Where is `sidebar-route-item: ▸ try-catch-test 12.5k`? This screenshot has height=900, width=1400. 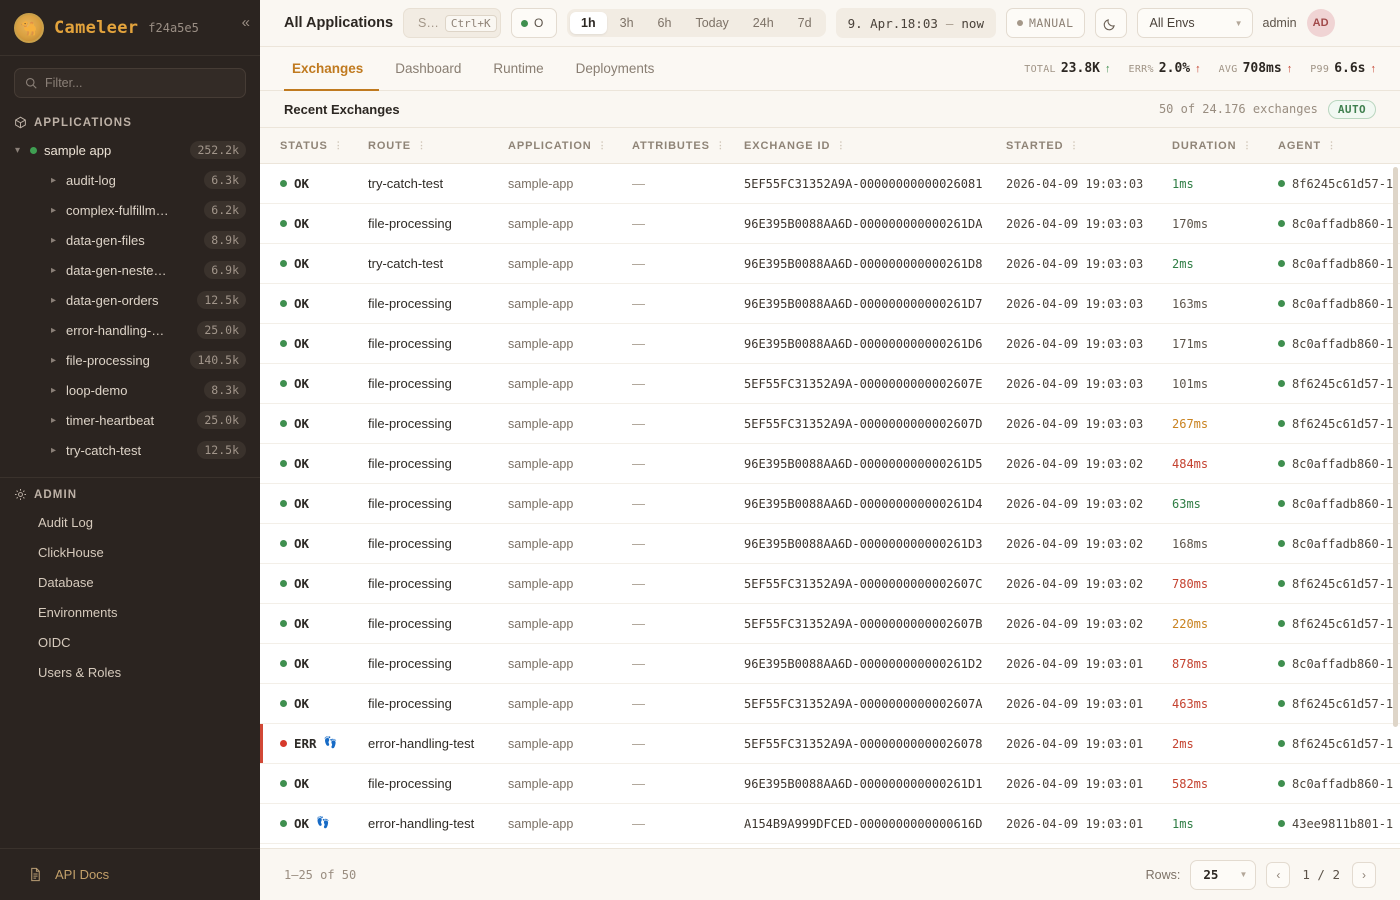 sidebar-route-item: ▸ try-catch-test 12.5k is located at coordinates (130, 450).